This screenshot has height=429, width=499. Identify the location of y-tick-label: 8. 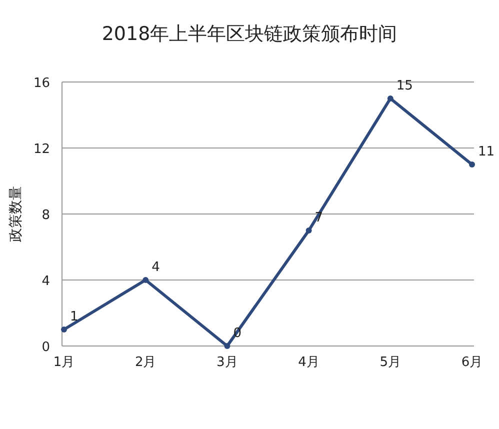
(46, 215).